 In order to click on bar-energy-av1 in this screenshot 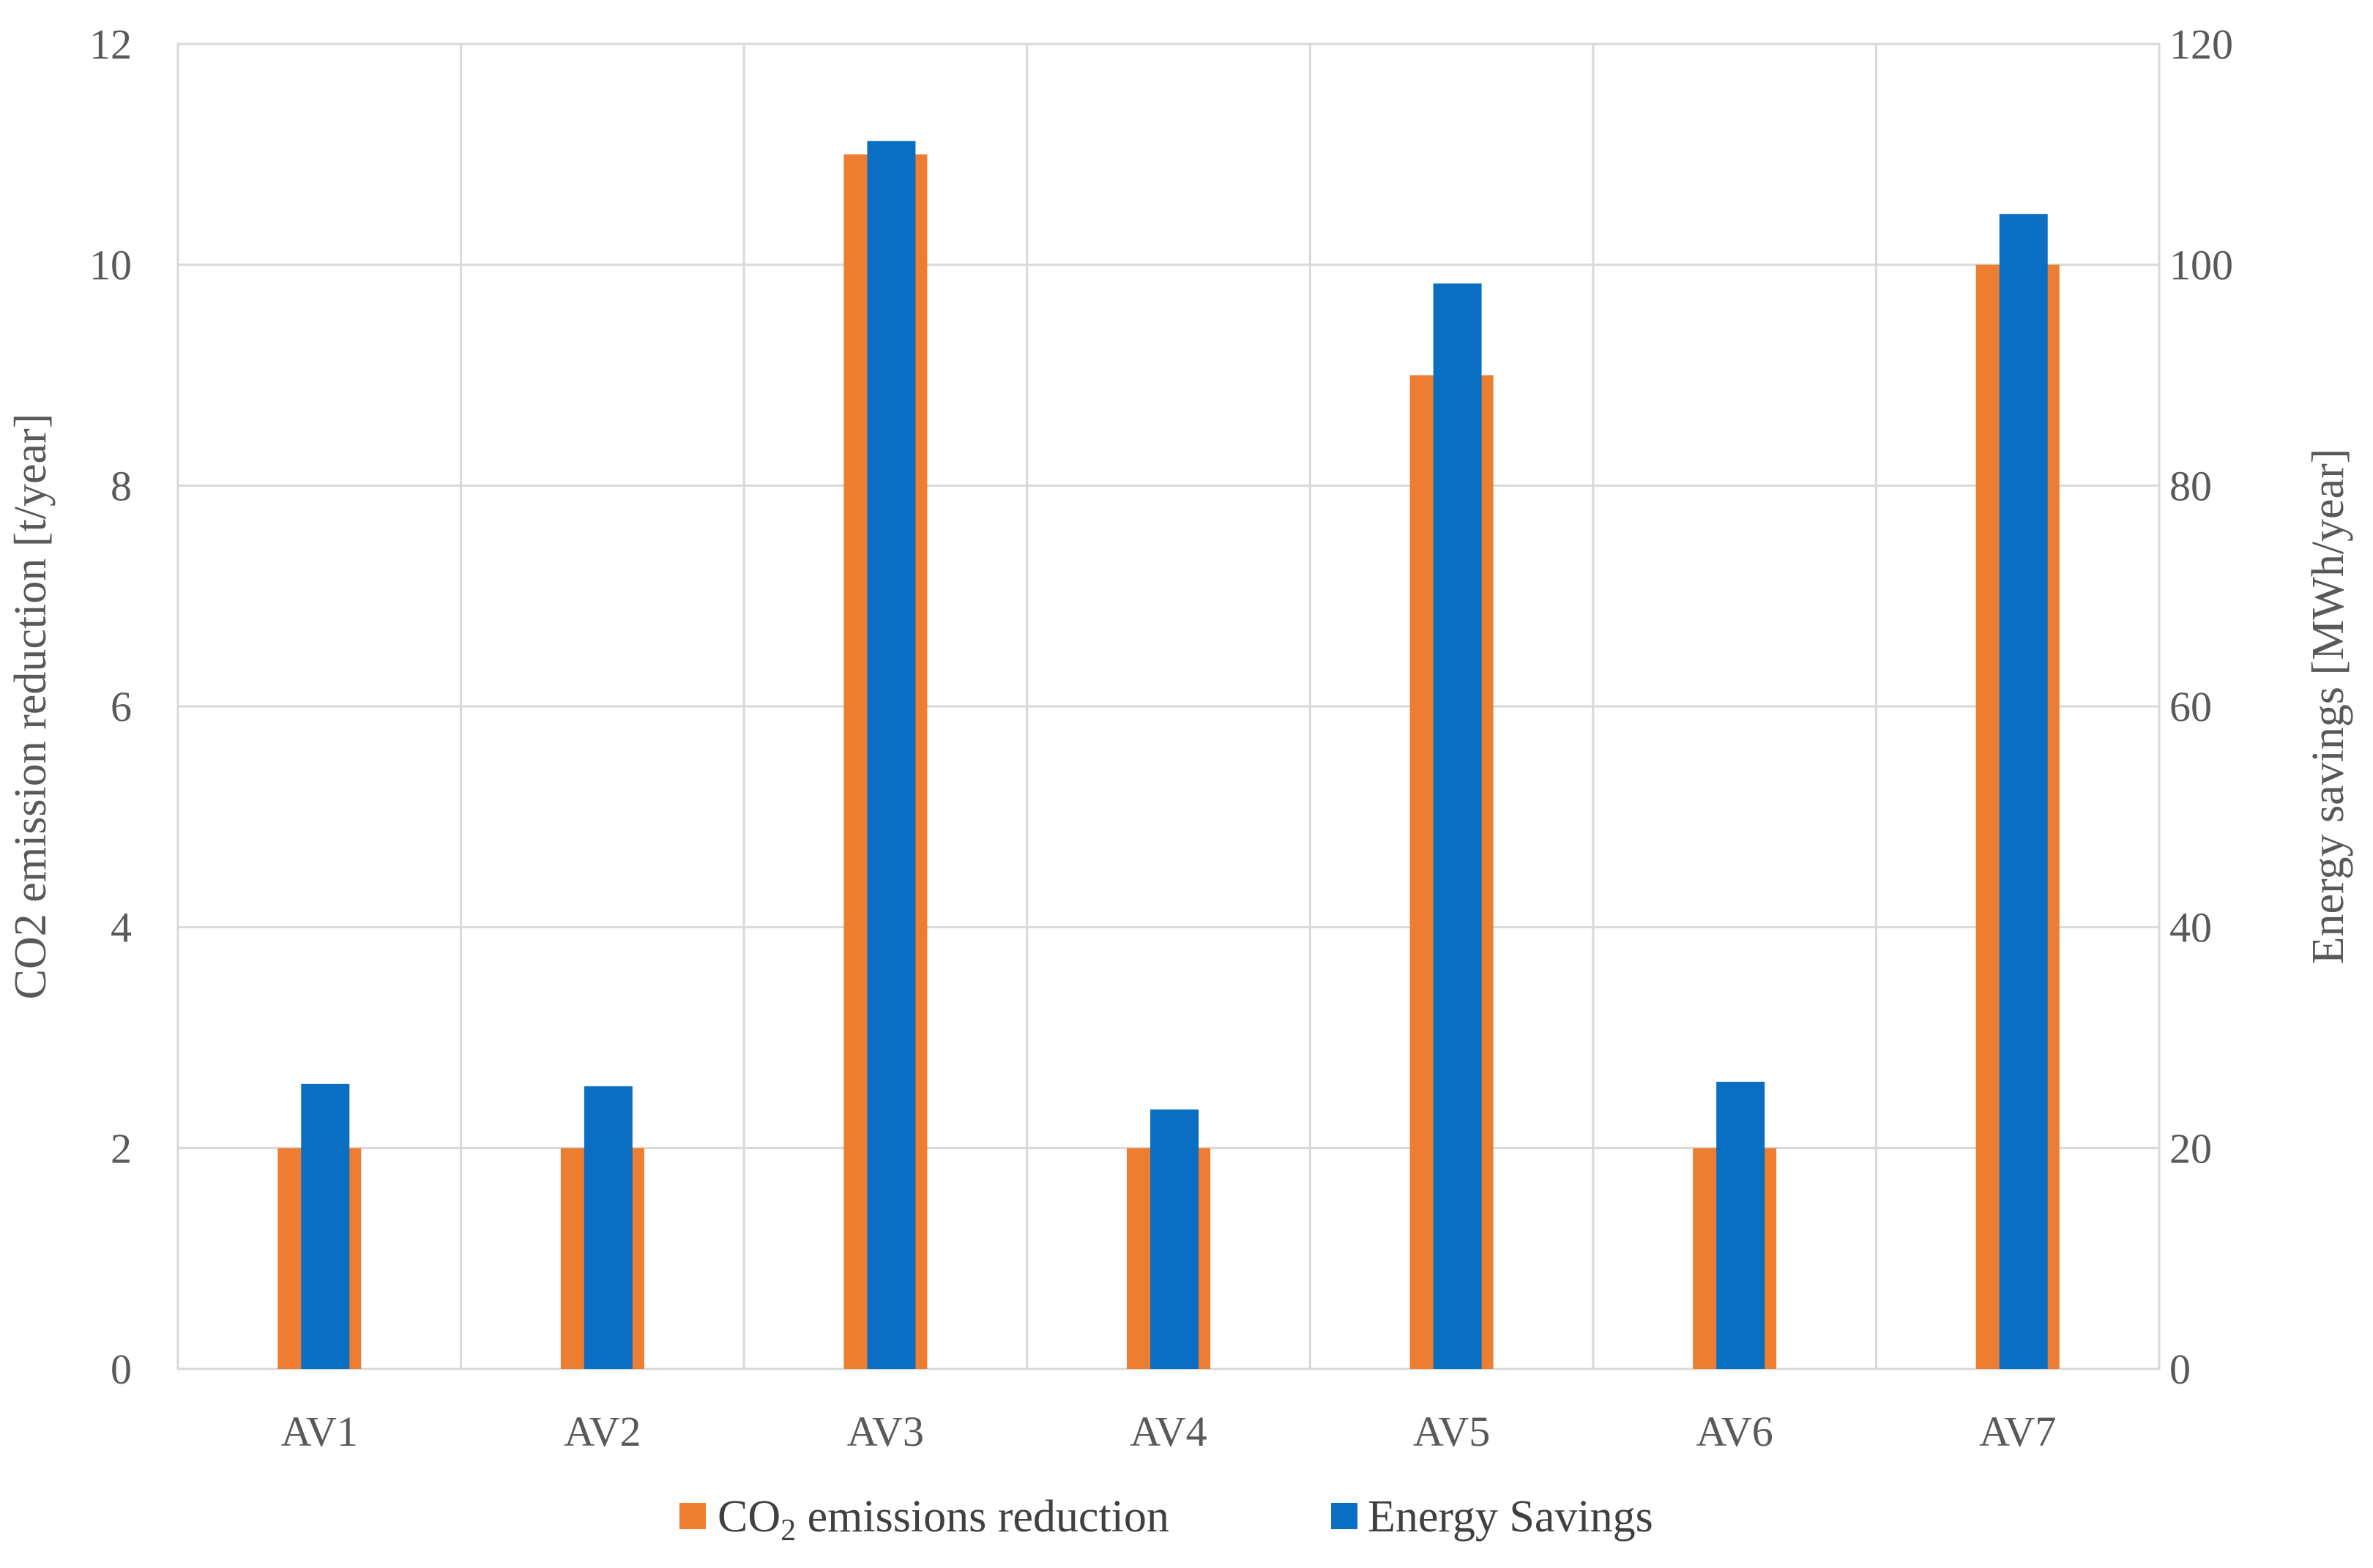, I will do `click(325, 1226)`.